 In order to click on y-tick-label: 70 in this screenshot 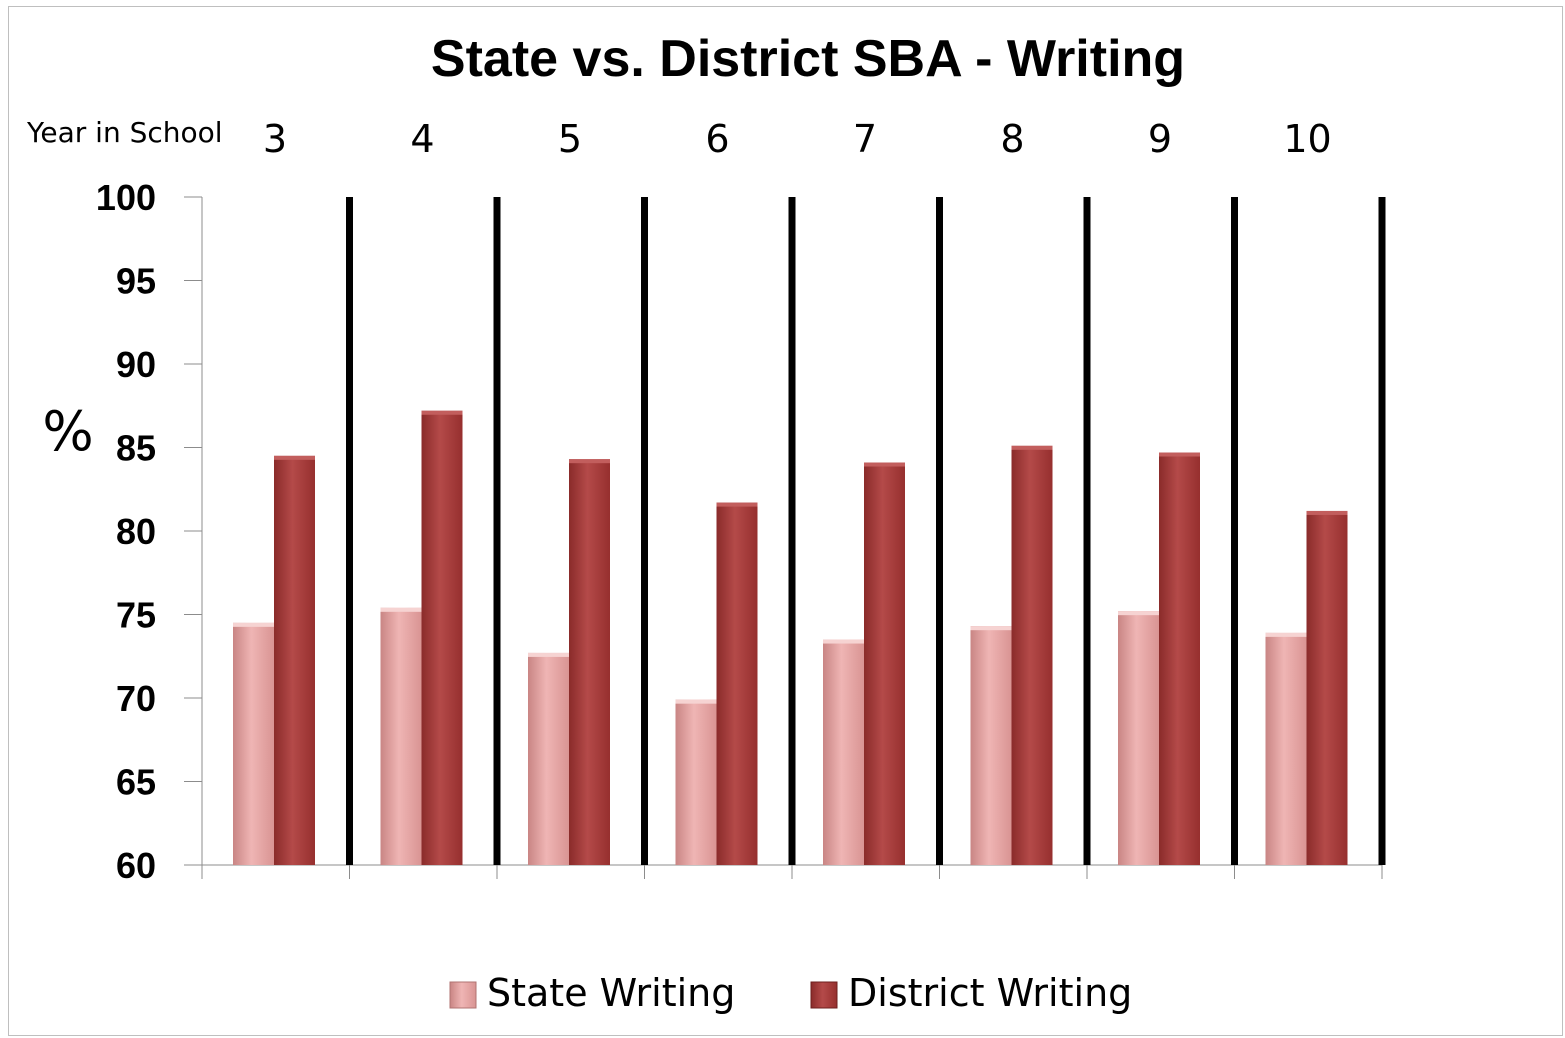, I will do `click(136, 698)`.